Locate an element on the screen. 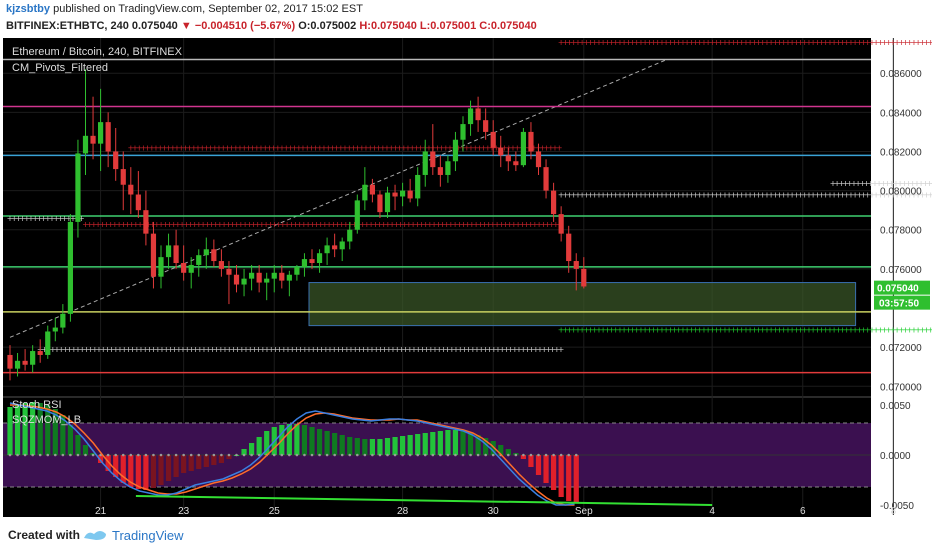 The height and width of the screenshot is (550, 932). lower-y-tick-label: 0.0000 is located at coordinates (895, 456).